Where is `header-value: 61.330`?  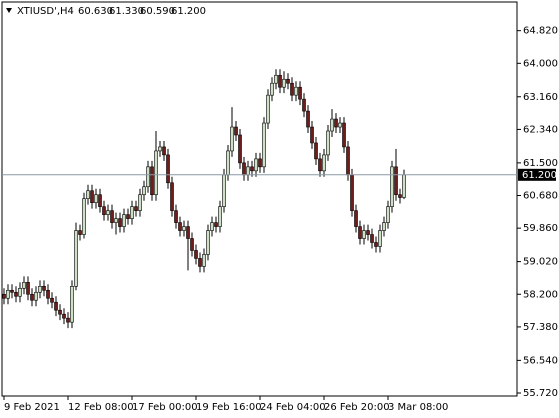 header-value: 61.330 is located at coordinates (126, 11).